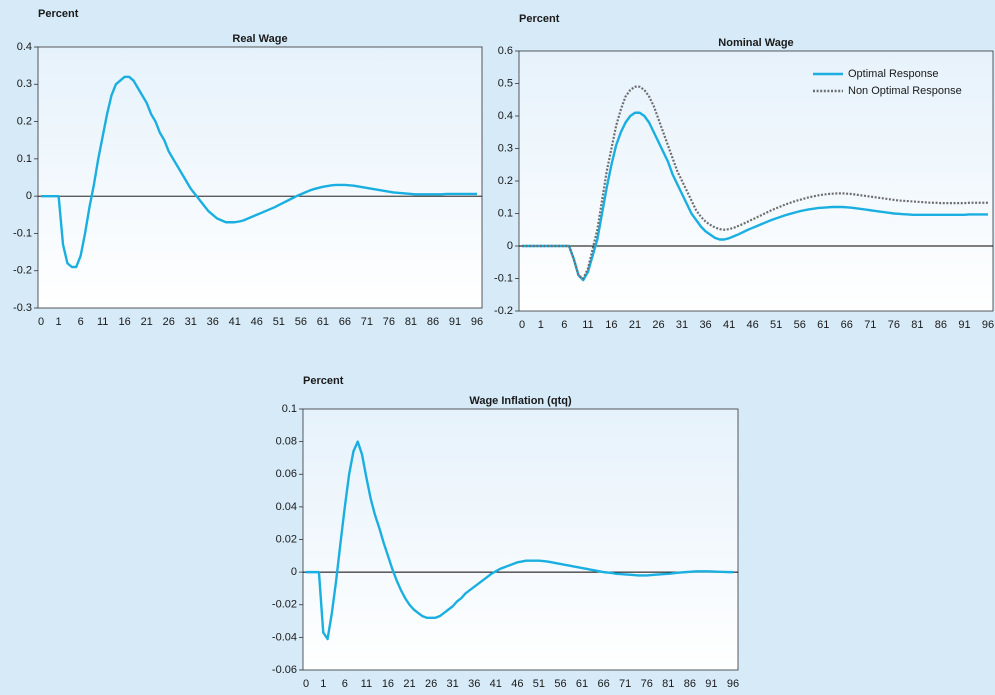 This screenshot has width=995, height=695. What do you see at coordinates (505, 51) in the screenshot?
I see `y-tick-label: 0.6` at bounding box center [505, 51].